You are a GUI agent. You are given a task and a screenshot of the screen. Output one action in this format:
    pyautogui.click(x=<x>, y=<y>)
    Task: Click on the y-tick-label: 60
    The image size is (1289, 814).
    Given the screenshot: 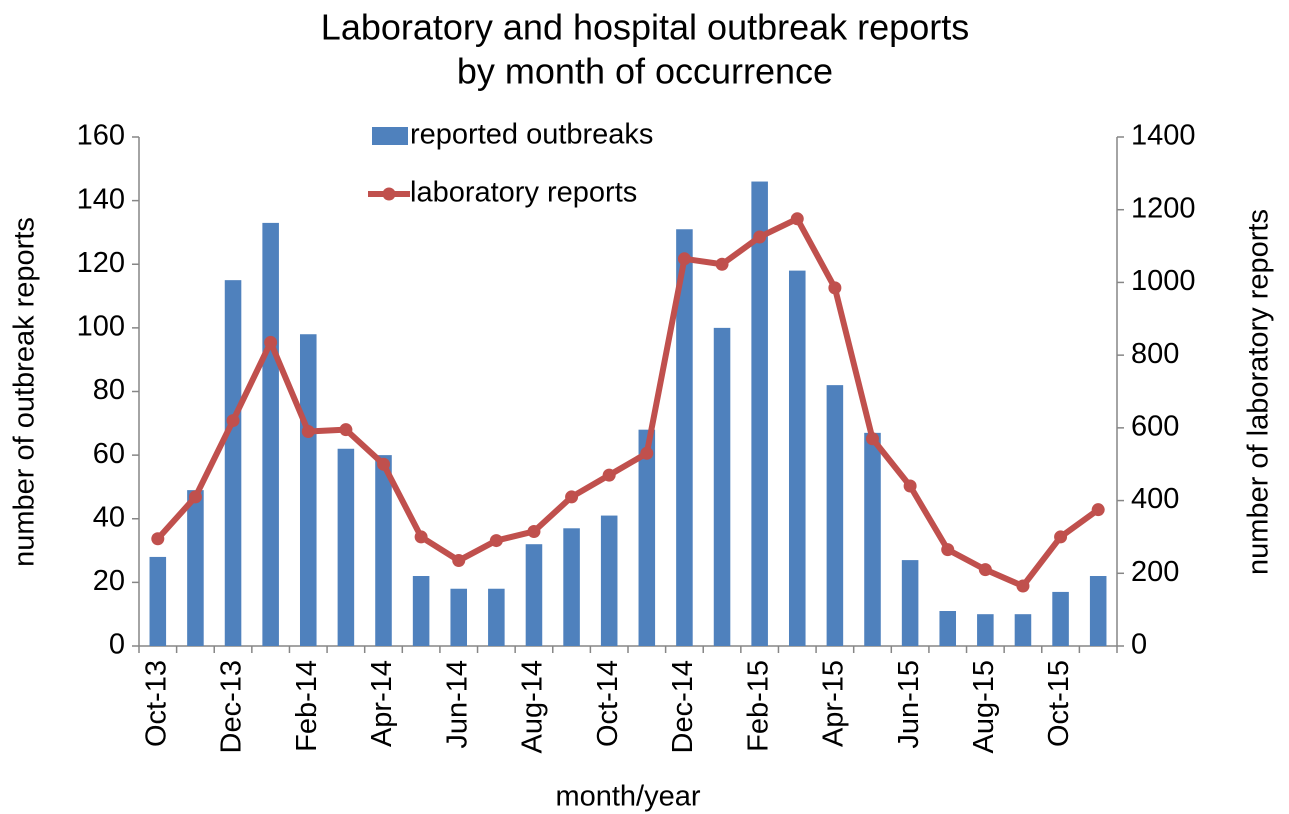 What is the action you would take?
    pyautogui.click(x=109, y=454)
    